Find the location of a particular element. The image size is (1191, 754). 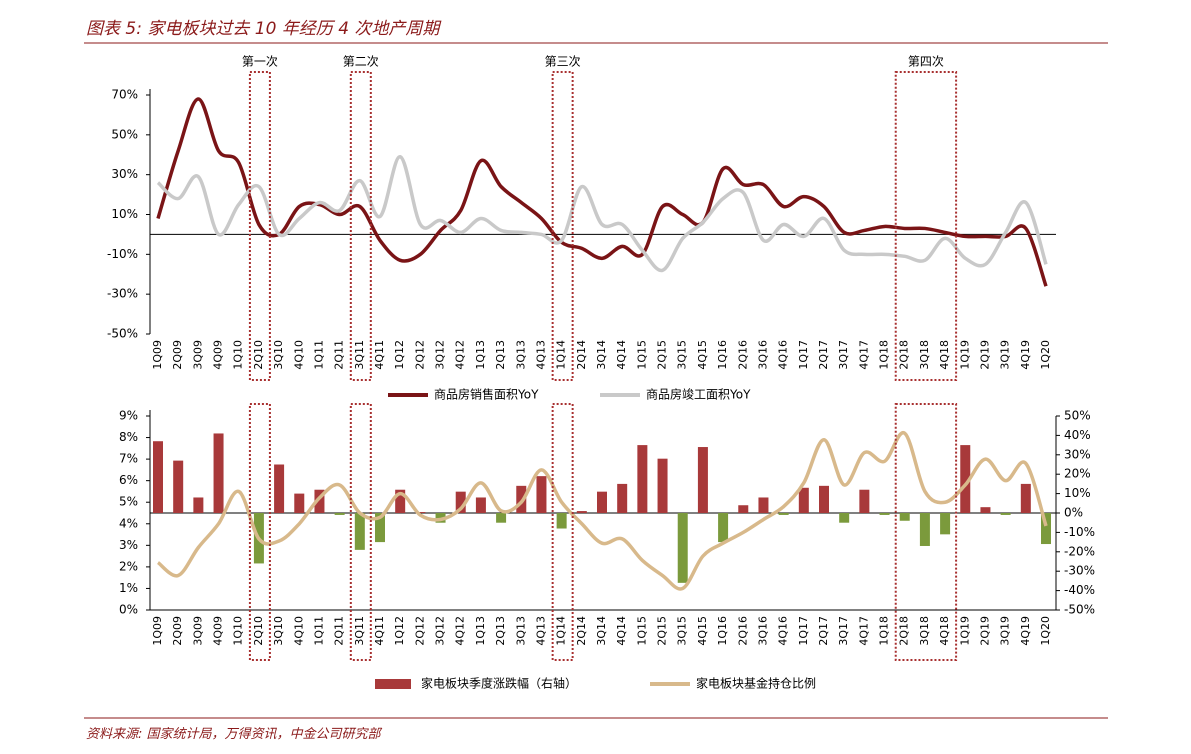

y-tick-label: 3% is located at coordinates (128, 545).